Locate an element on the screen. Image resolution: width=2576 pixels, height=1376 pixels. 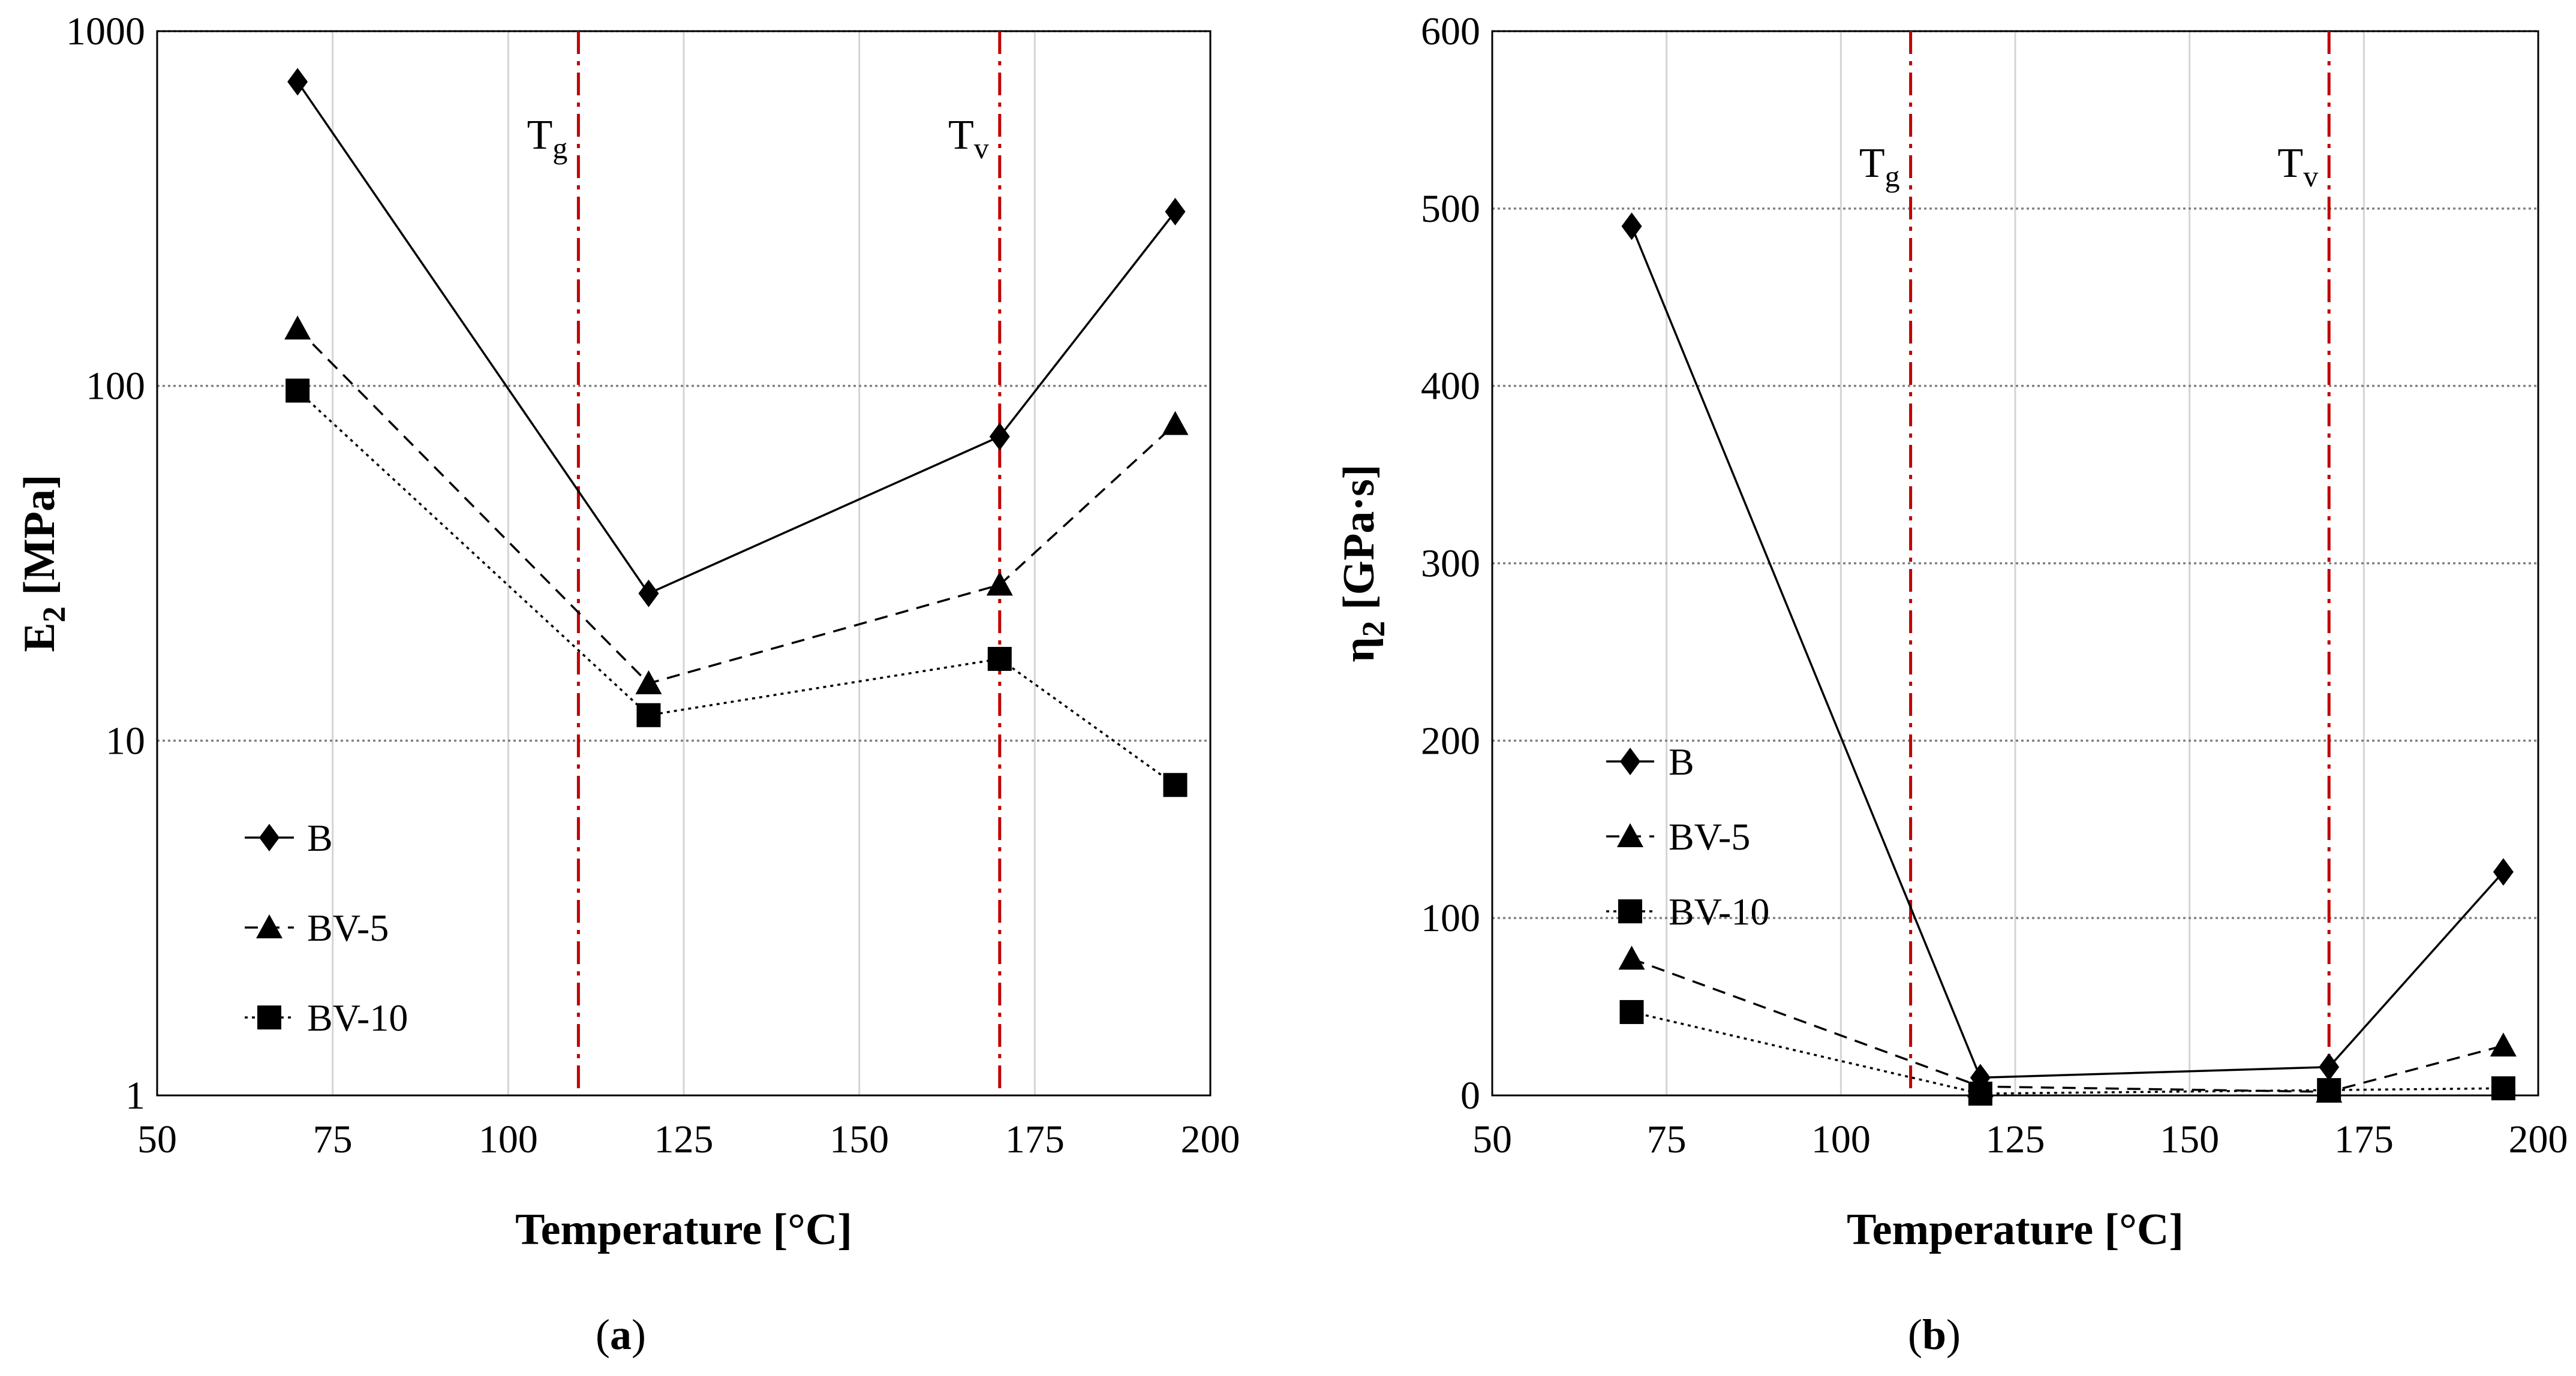
series-B is located at coordinates (737, 337).